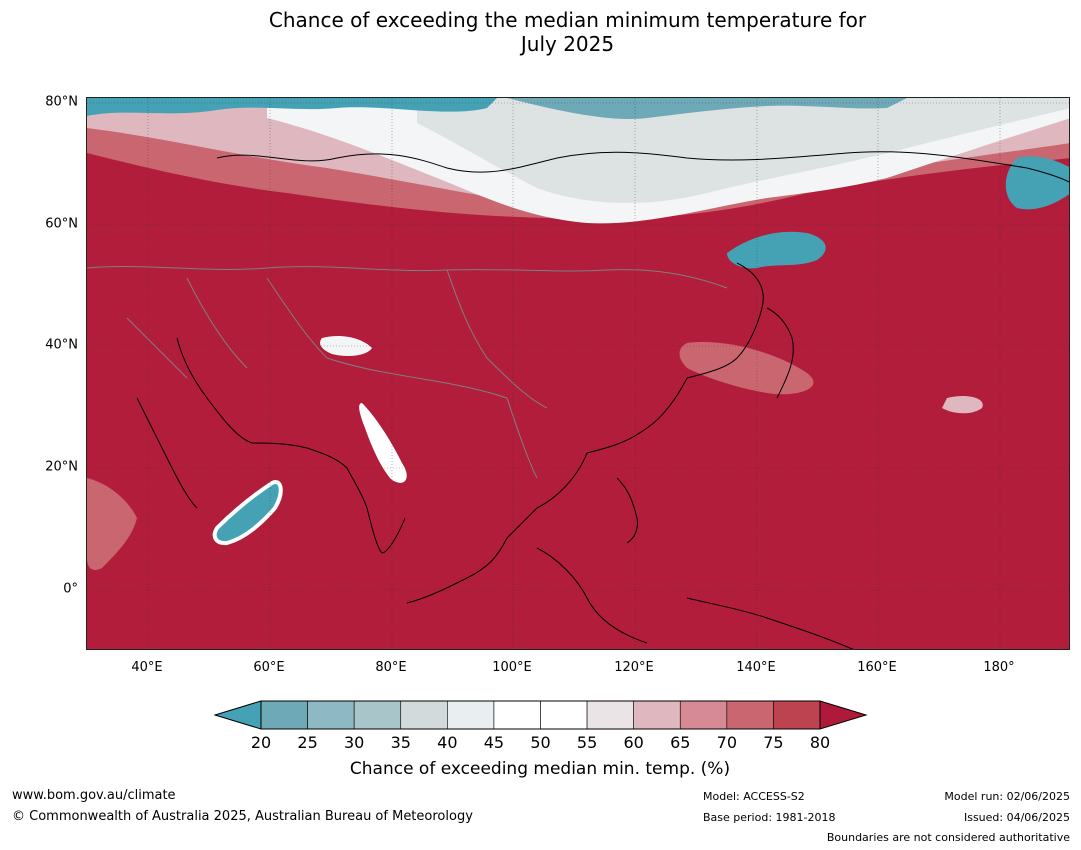 The width and height of the screenshot is (1081, 850). What do you see at coordinates (447, 742) in the screenshot?
I see `colorbar-tick-label: 40` at bounding box center [447, 742].